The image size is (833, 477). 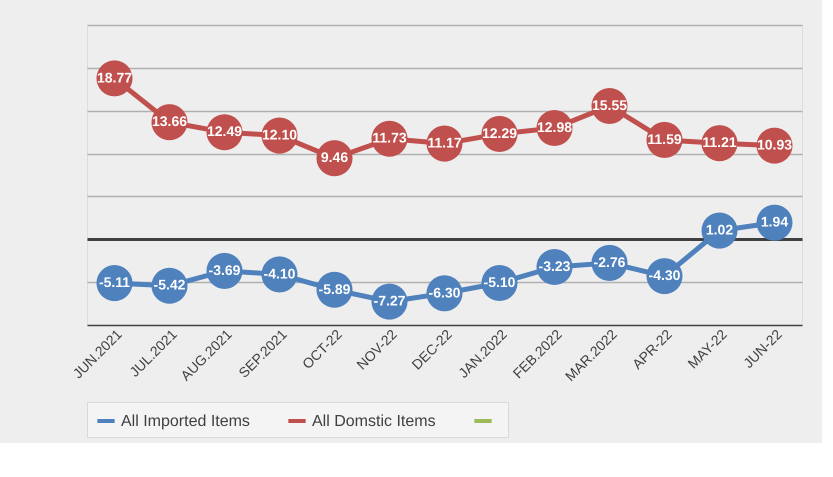 What do you see at coordinates (719, 142) in the screenshot?
I see `data-label: 11.21` at bounding box center [719, 142].